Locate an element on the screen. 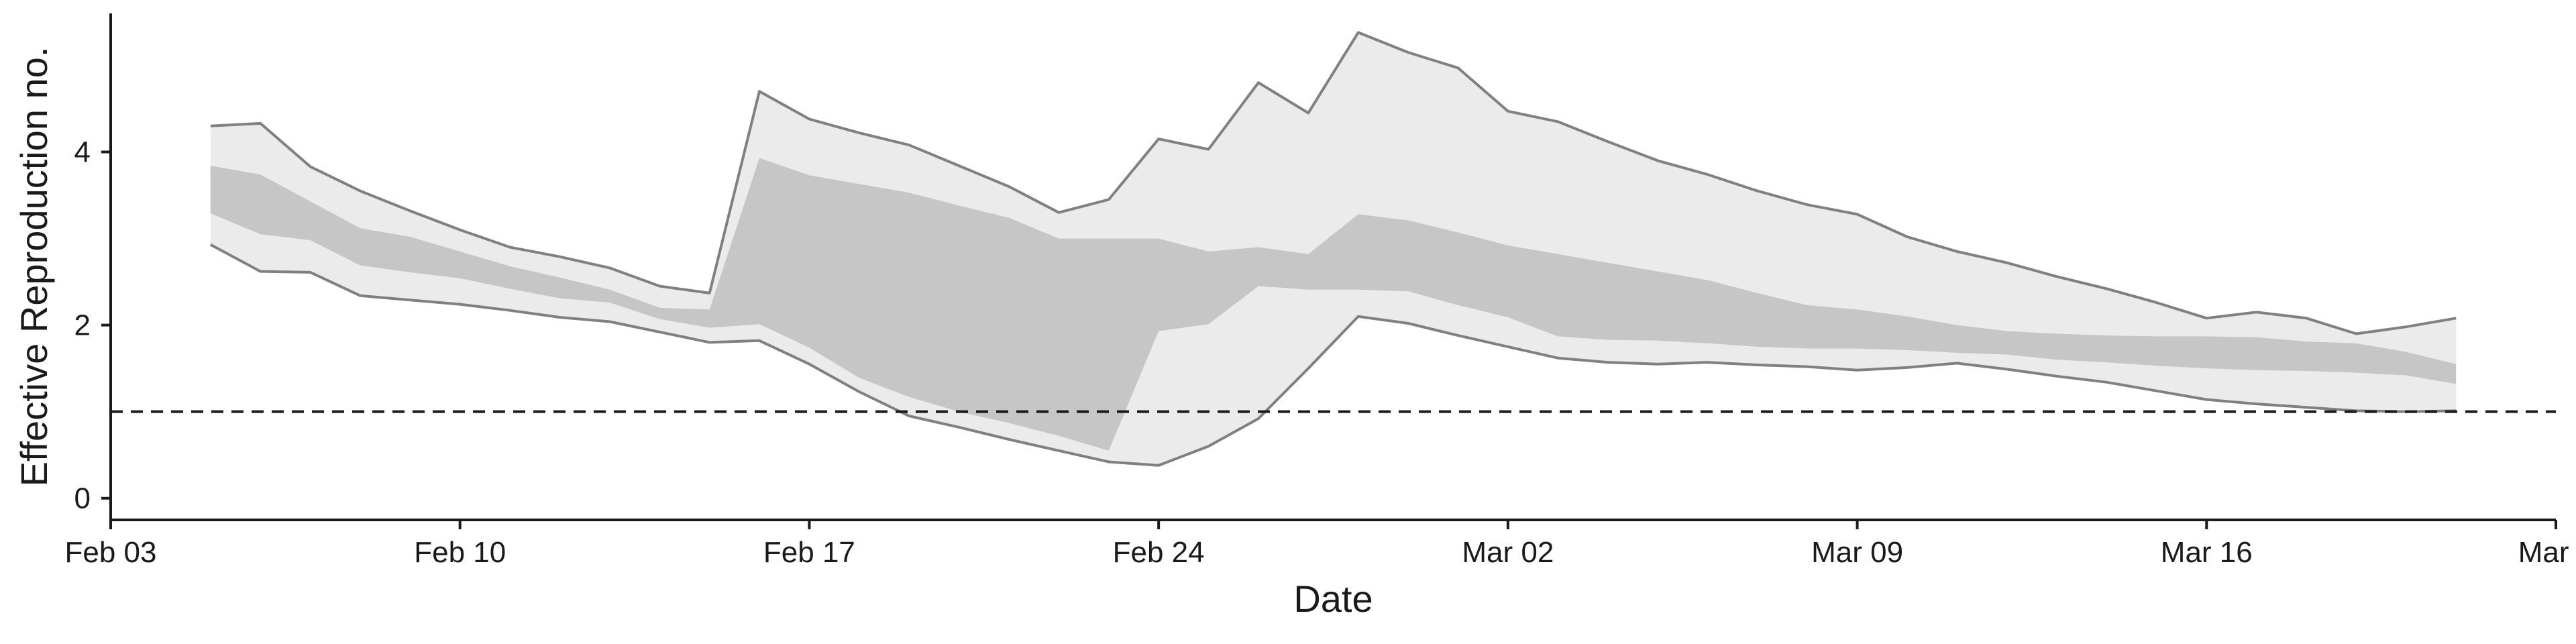  x-axis-title: Date is located at coordinates (1333, 599).